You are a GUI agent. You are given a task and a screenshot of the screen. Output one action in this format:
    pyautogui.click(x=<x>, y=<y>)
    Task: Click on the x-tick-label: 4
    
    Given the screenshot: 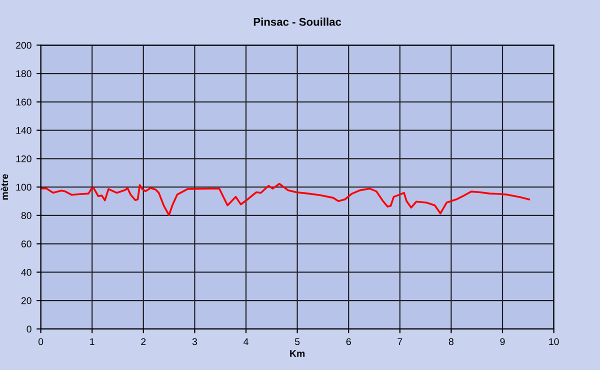 What is the action you would take?
    pyautogui.click(x=246, y=342)
    